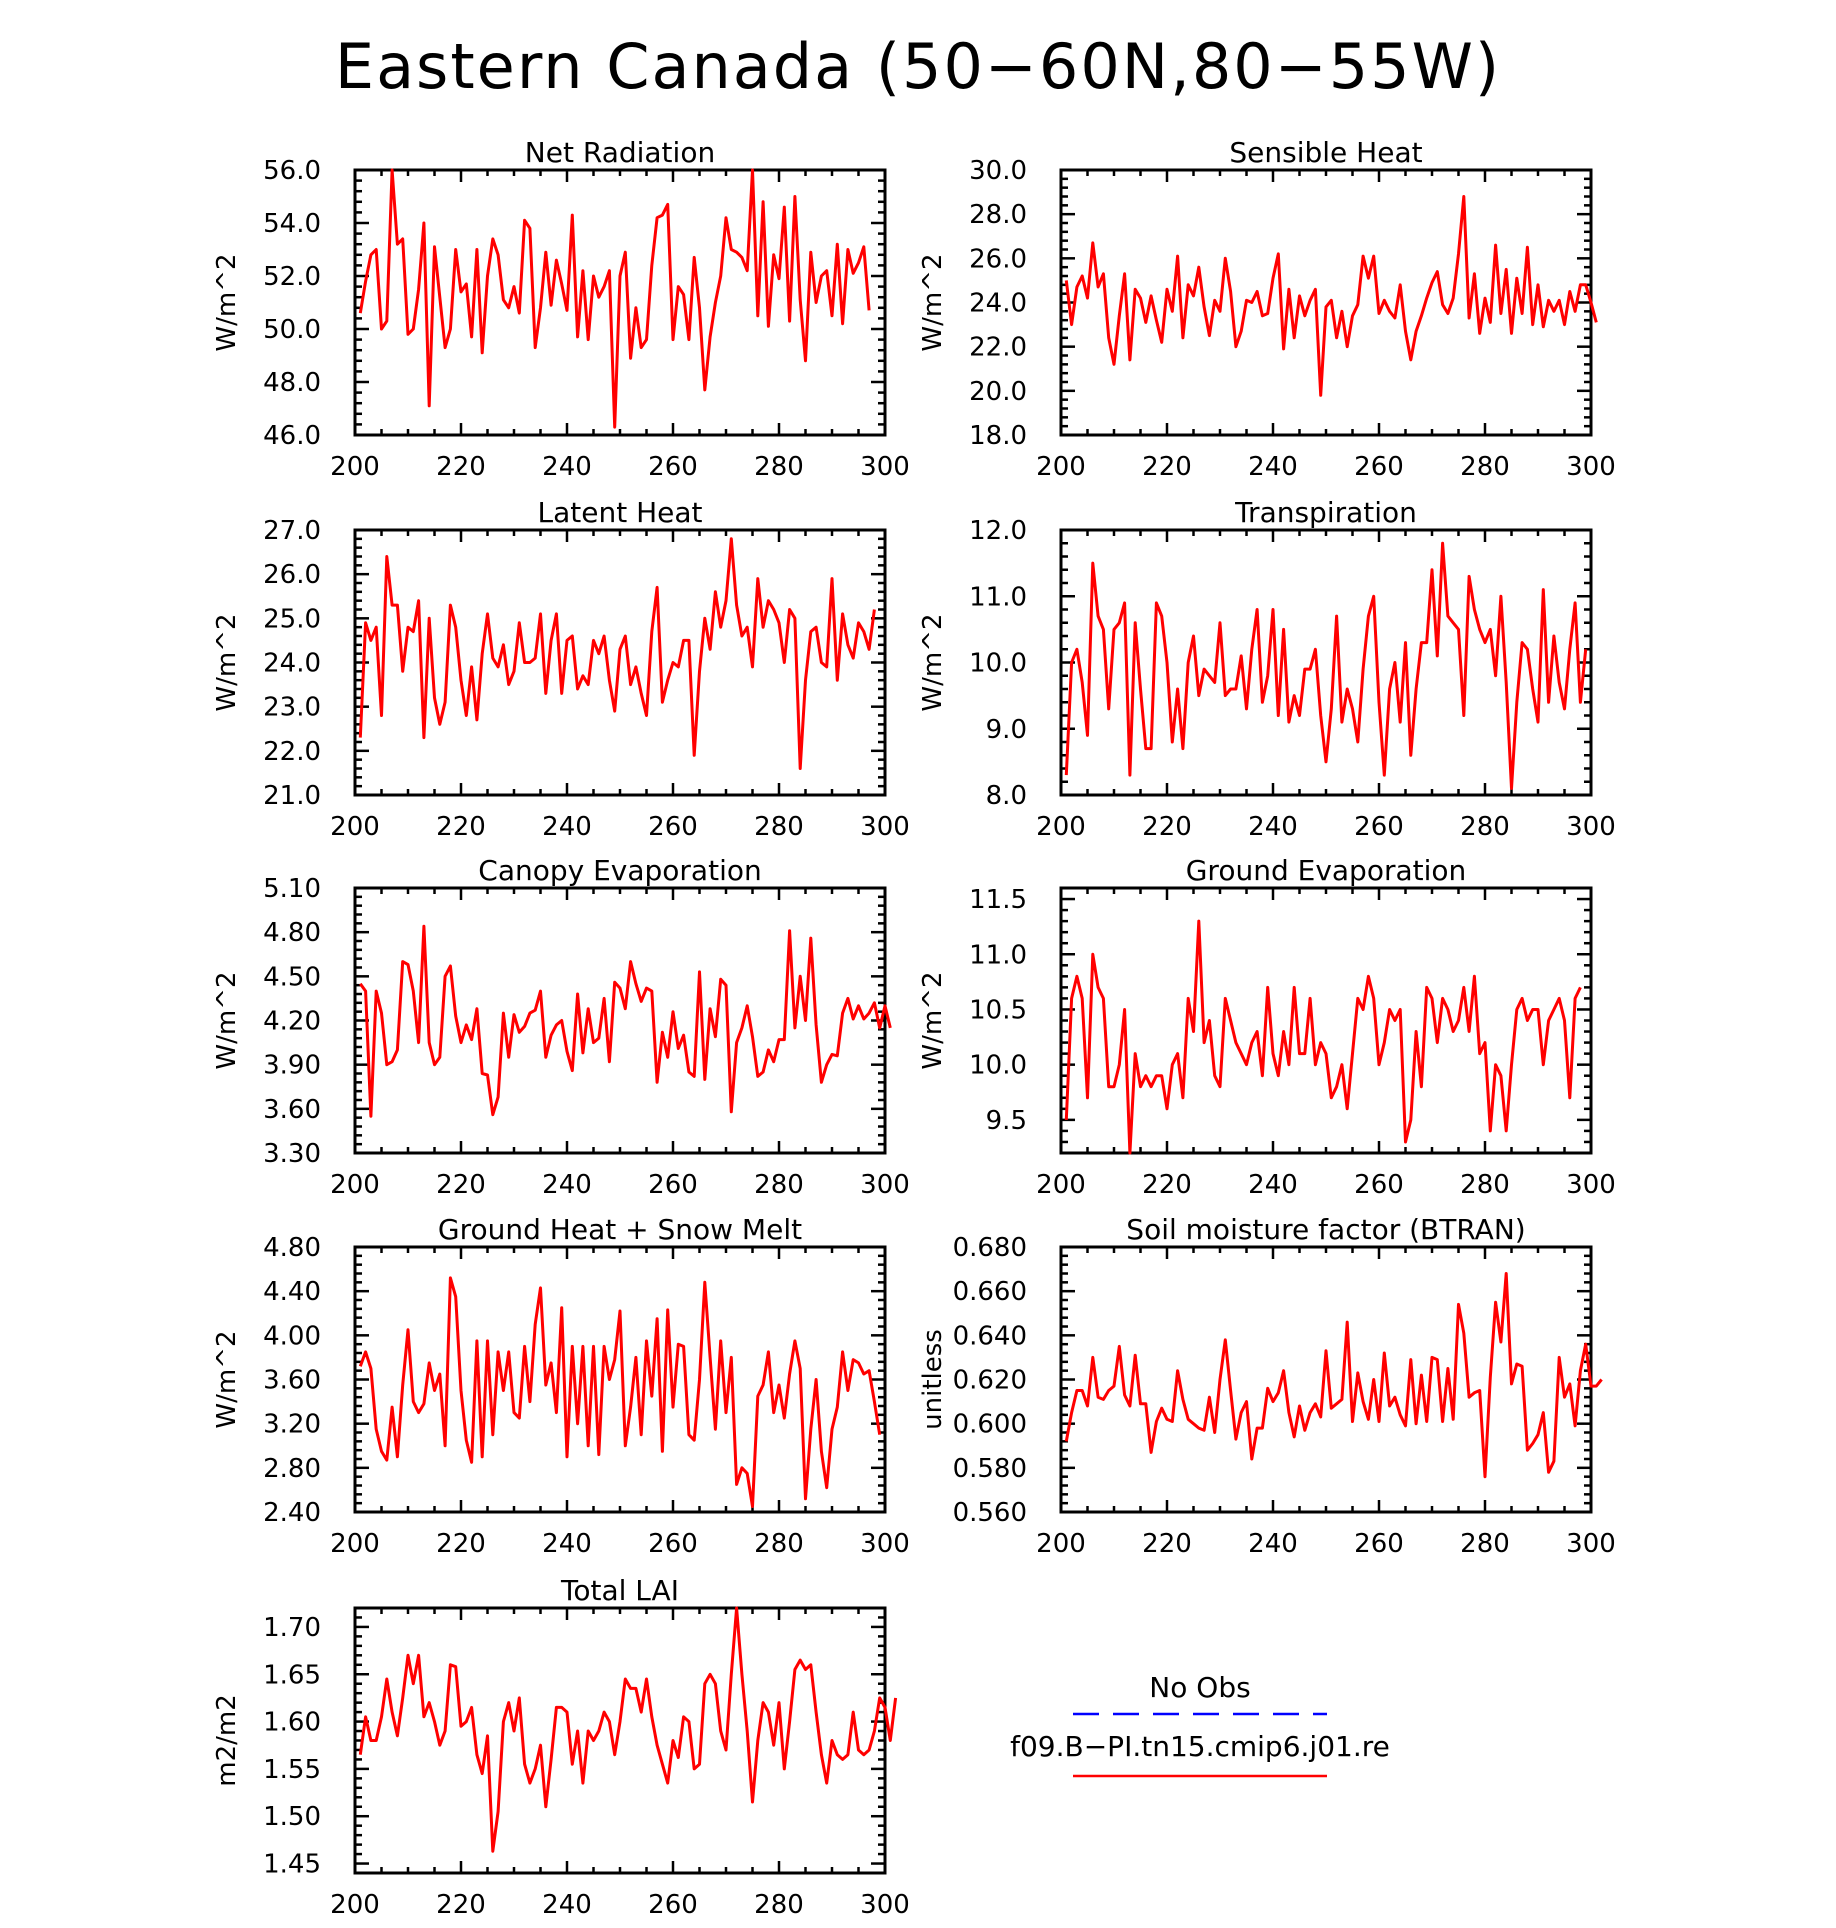 This screenshot has height=1928, width=1836. Describe the element at coordinates (998, 900) in the screenshot. I see `y-tick-label: 11.5` at that location.